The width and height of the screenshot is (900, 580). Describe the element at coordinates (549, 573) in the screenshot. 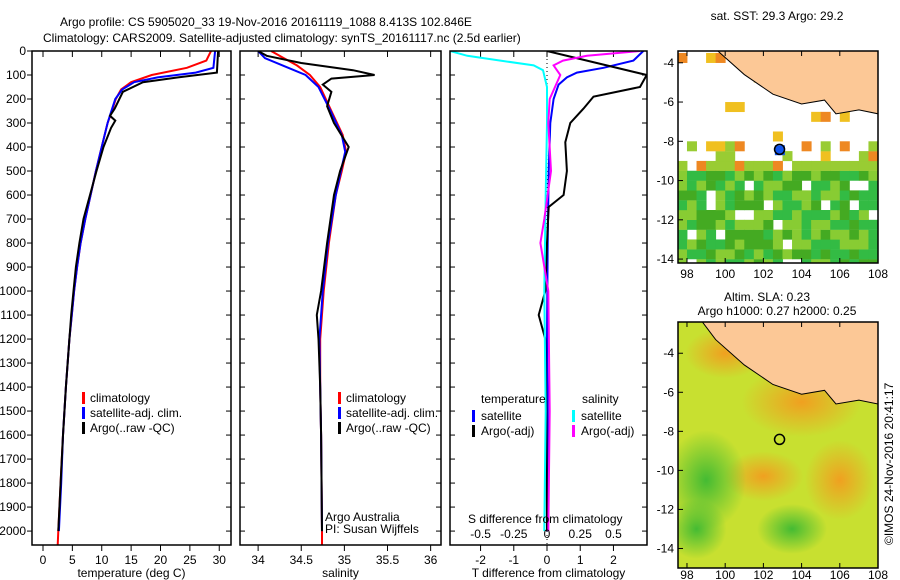

I see `x-axis-label: T difference from climatology` at that location.